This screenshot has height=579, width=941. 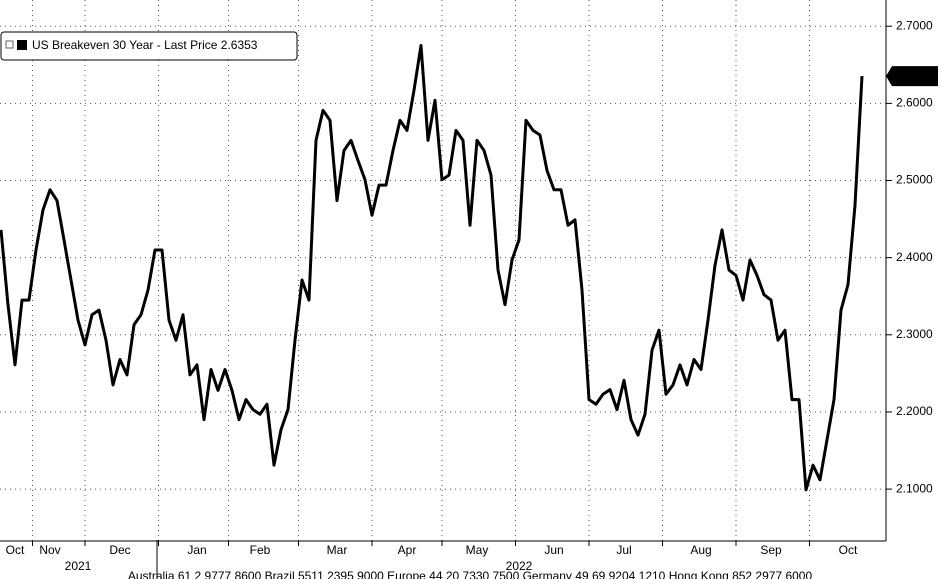 I want to click on y-tick-label: 2.5000, so click(x=914, y=180).